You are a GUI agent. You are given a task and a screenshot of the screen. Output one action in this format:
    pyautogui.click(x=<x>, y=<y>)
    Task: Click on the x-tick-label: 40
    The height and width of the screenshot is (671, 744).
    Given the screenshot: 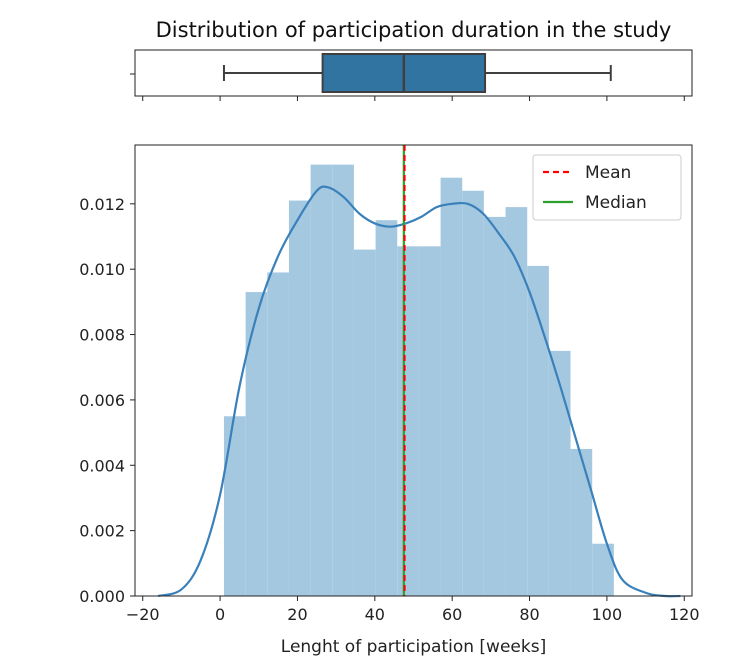 What is the action you would take?
    pyautogui.click(x=375, y=614)
    